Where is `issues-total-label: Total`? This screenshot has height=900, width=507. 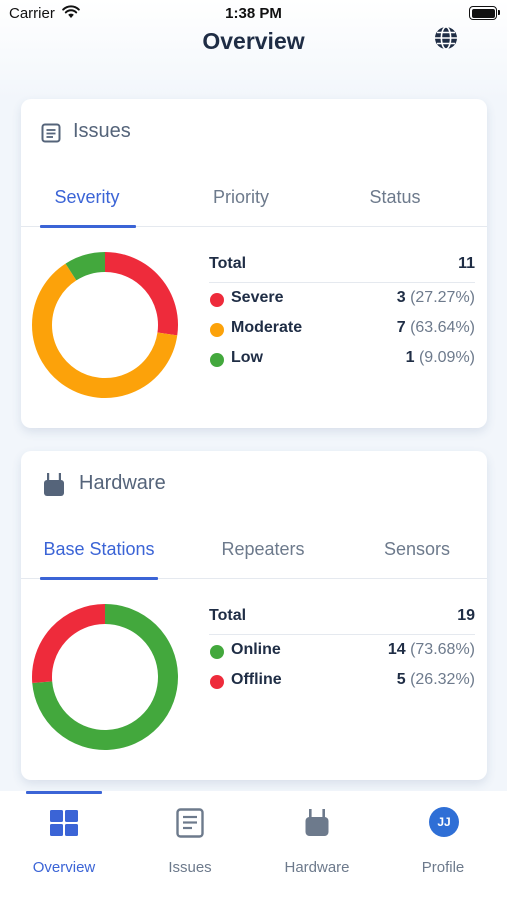
issues-total-label: Total is located at coordinates (228, 263).